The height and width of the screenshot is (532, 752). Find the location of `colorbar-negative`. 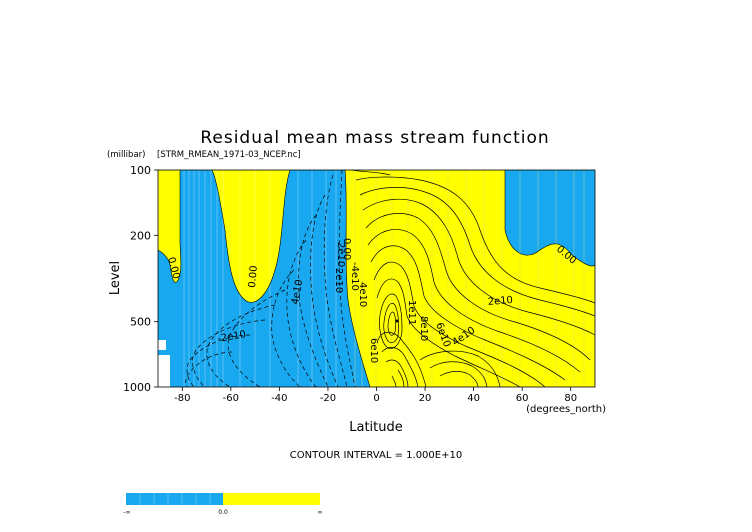

colorbar-negative is located at coordinates (174, 499).